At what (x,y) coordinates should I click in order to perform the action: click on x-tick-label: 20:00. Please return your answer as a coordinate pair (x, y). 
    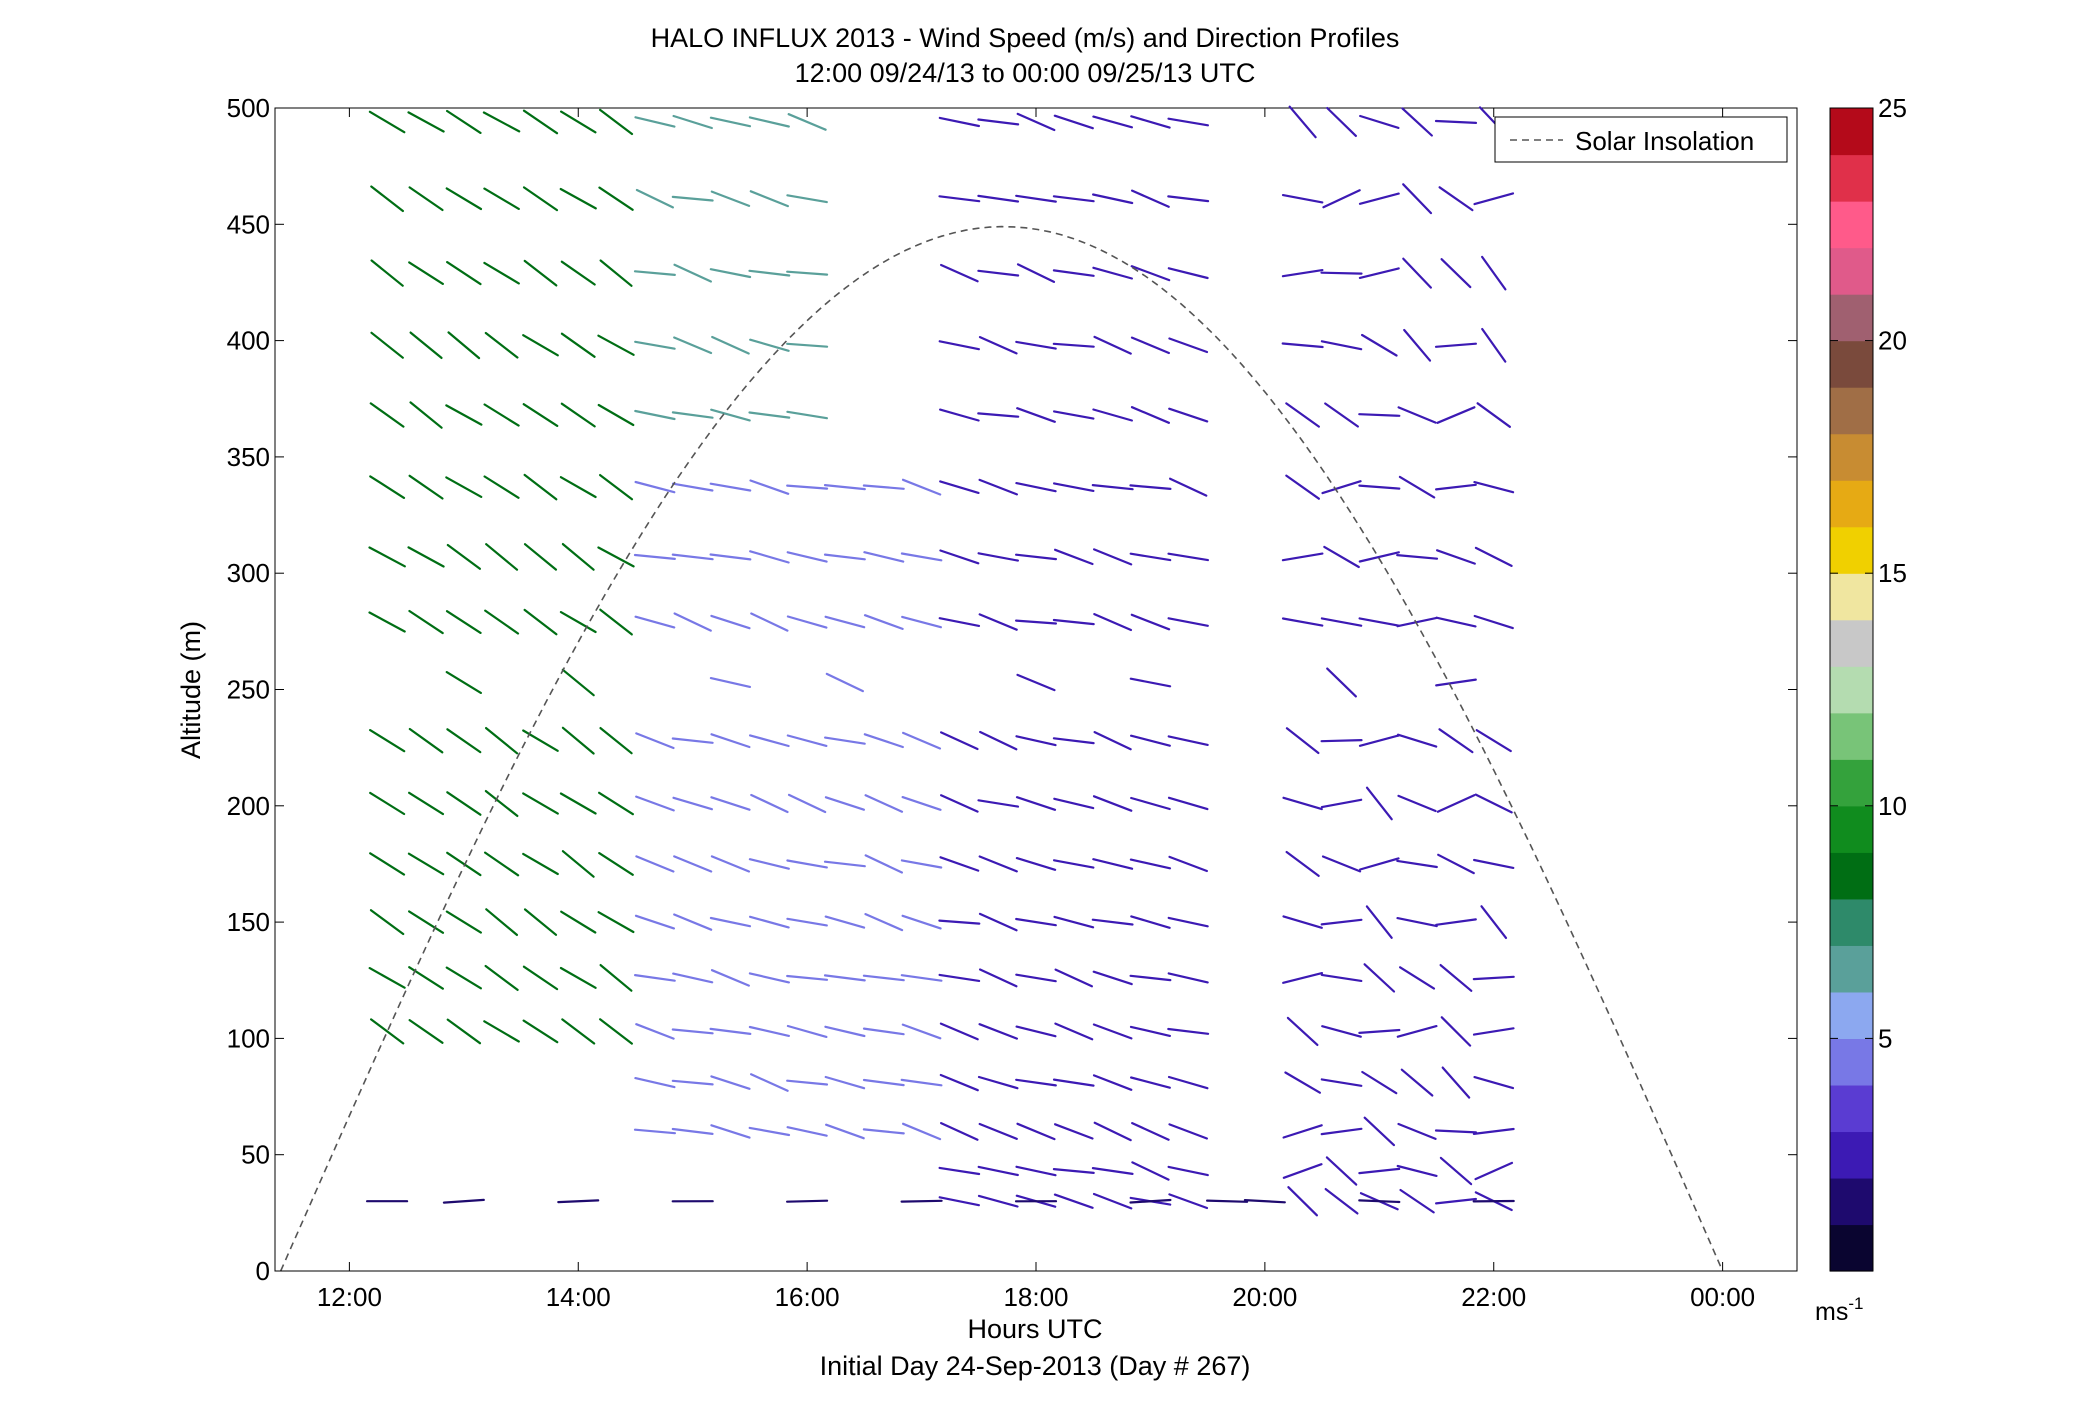
    Looking at the image, I should click on (1264, 1297).